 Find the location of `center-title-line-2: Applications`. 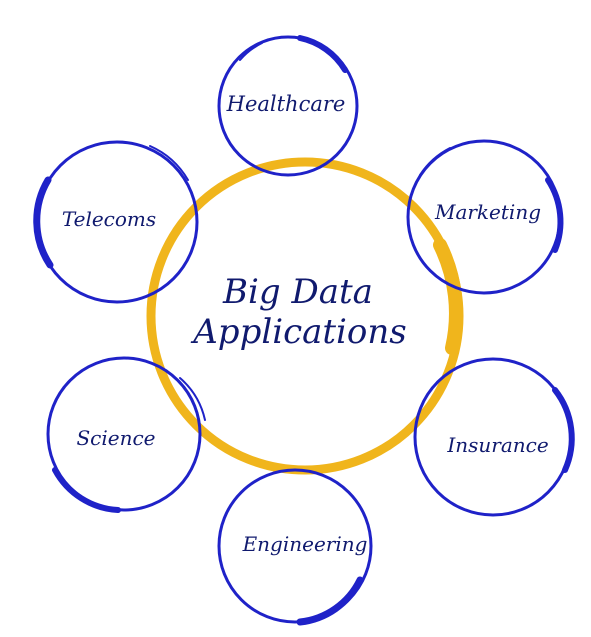

center-title-line-2: Applications is located at coordinates (298, 332).